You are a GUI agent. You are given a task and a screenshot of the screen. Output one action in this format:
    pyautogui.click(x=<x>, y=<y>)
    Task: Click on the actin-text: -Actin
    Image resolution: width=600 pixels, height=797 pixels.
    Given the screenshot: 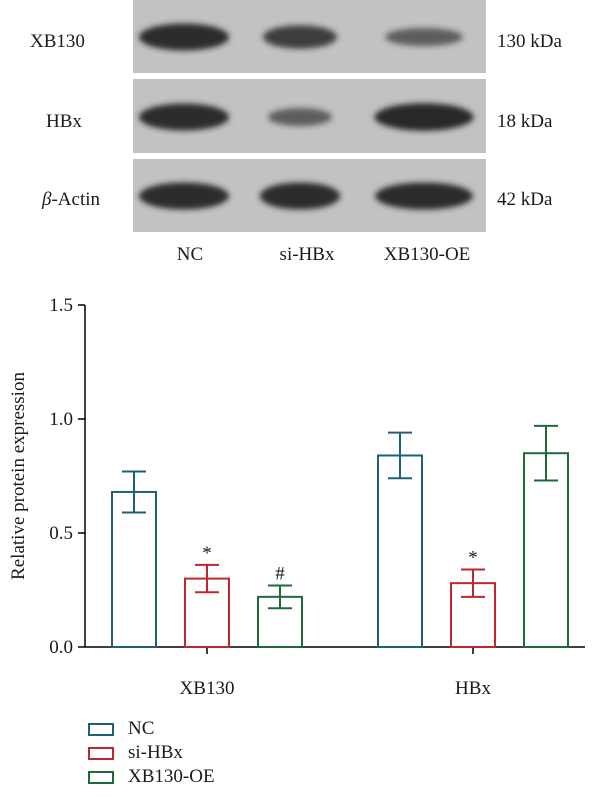 What is the action you would take?
    pyautogui.click(x=76, y=199)
    